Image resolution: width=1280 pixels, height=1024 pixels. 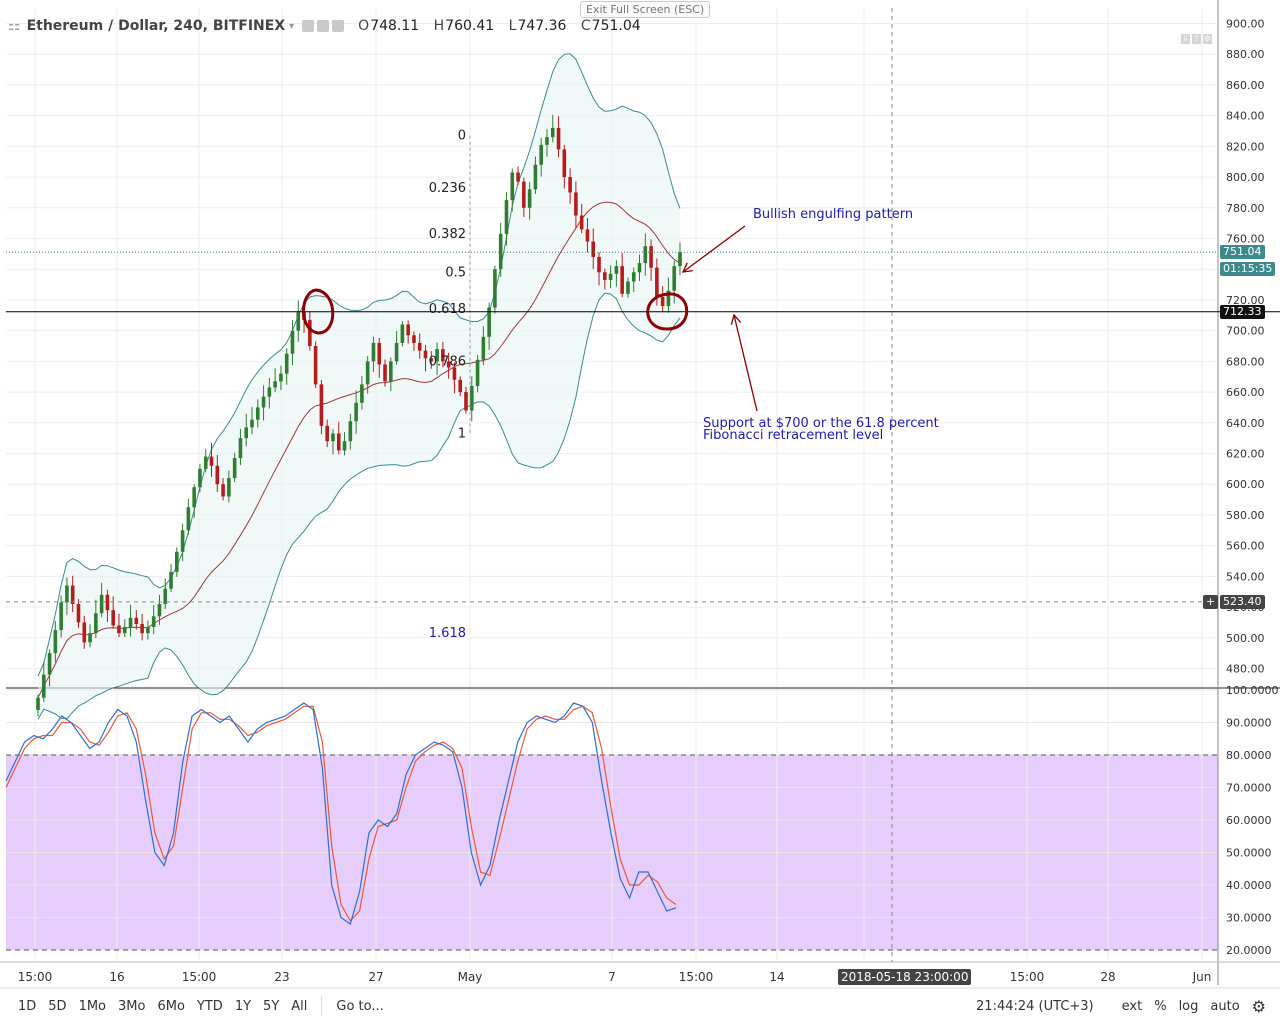 I want to click on fib-level-label: 0.236, so click(x=447, y=188).